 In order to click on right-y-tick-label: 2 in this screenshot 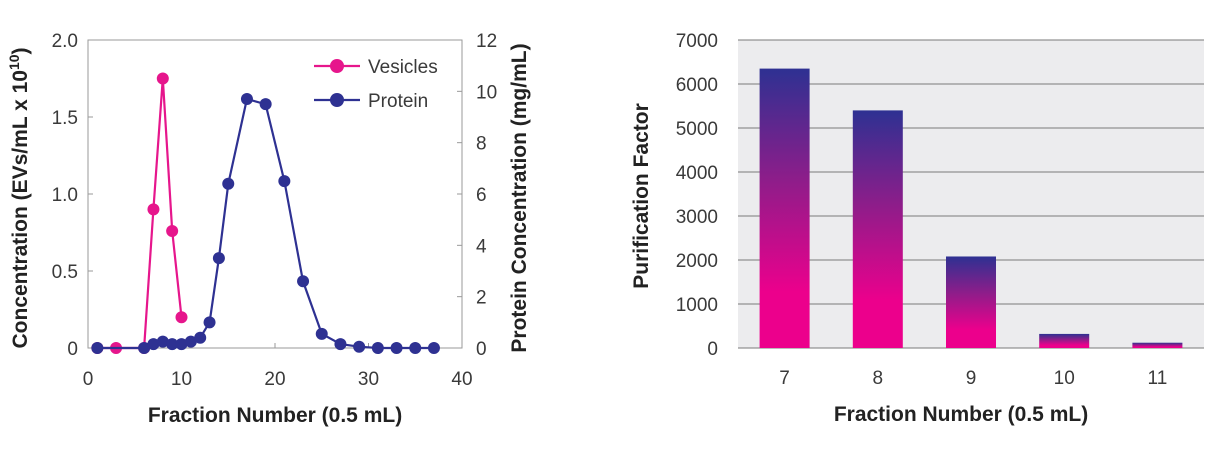, I will do `click(481, 298)`.